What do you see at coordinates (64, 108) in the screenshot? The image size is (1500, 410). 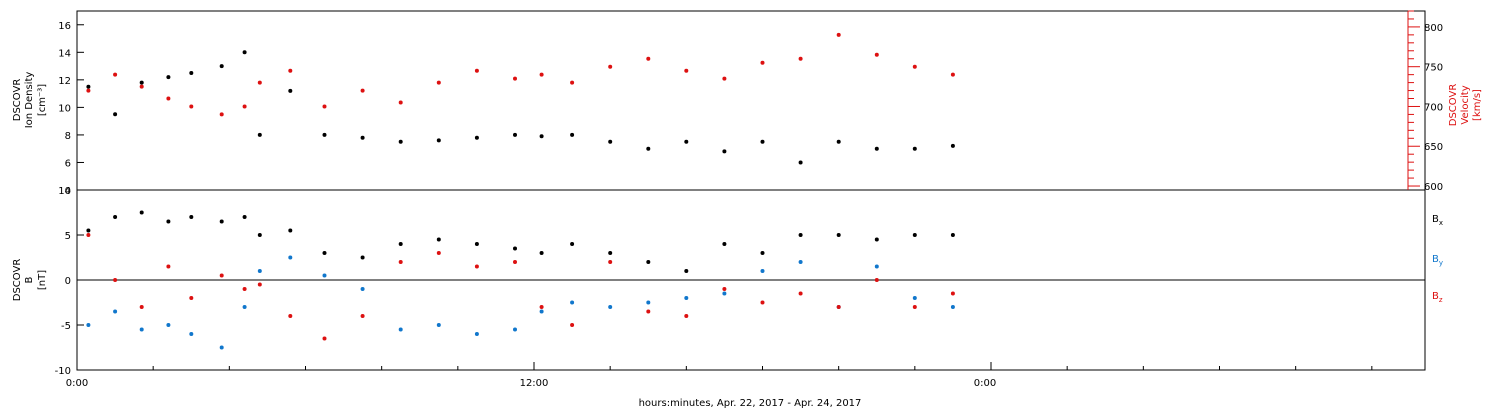 I see `left-tick-label: 10` at bounding box center [64, 108].